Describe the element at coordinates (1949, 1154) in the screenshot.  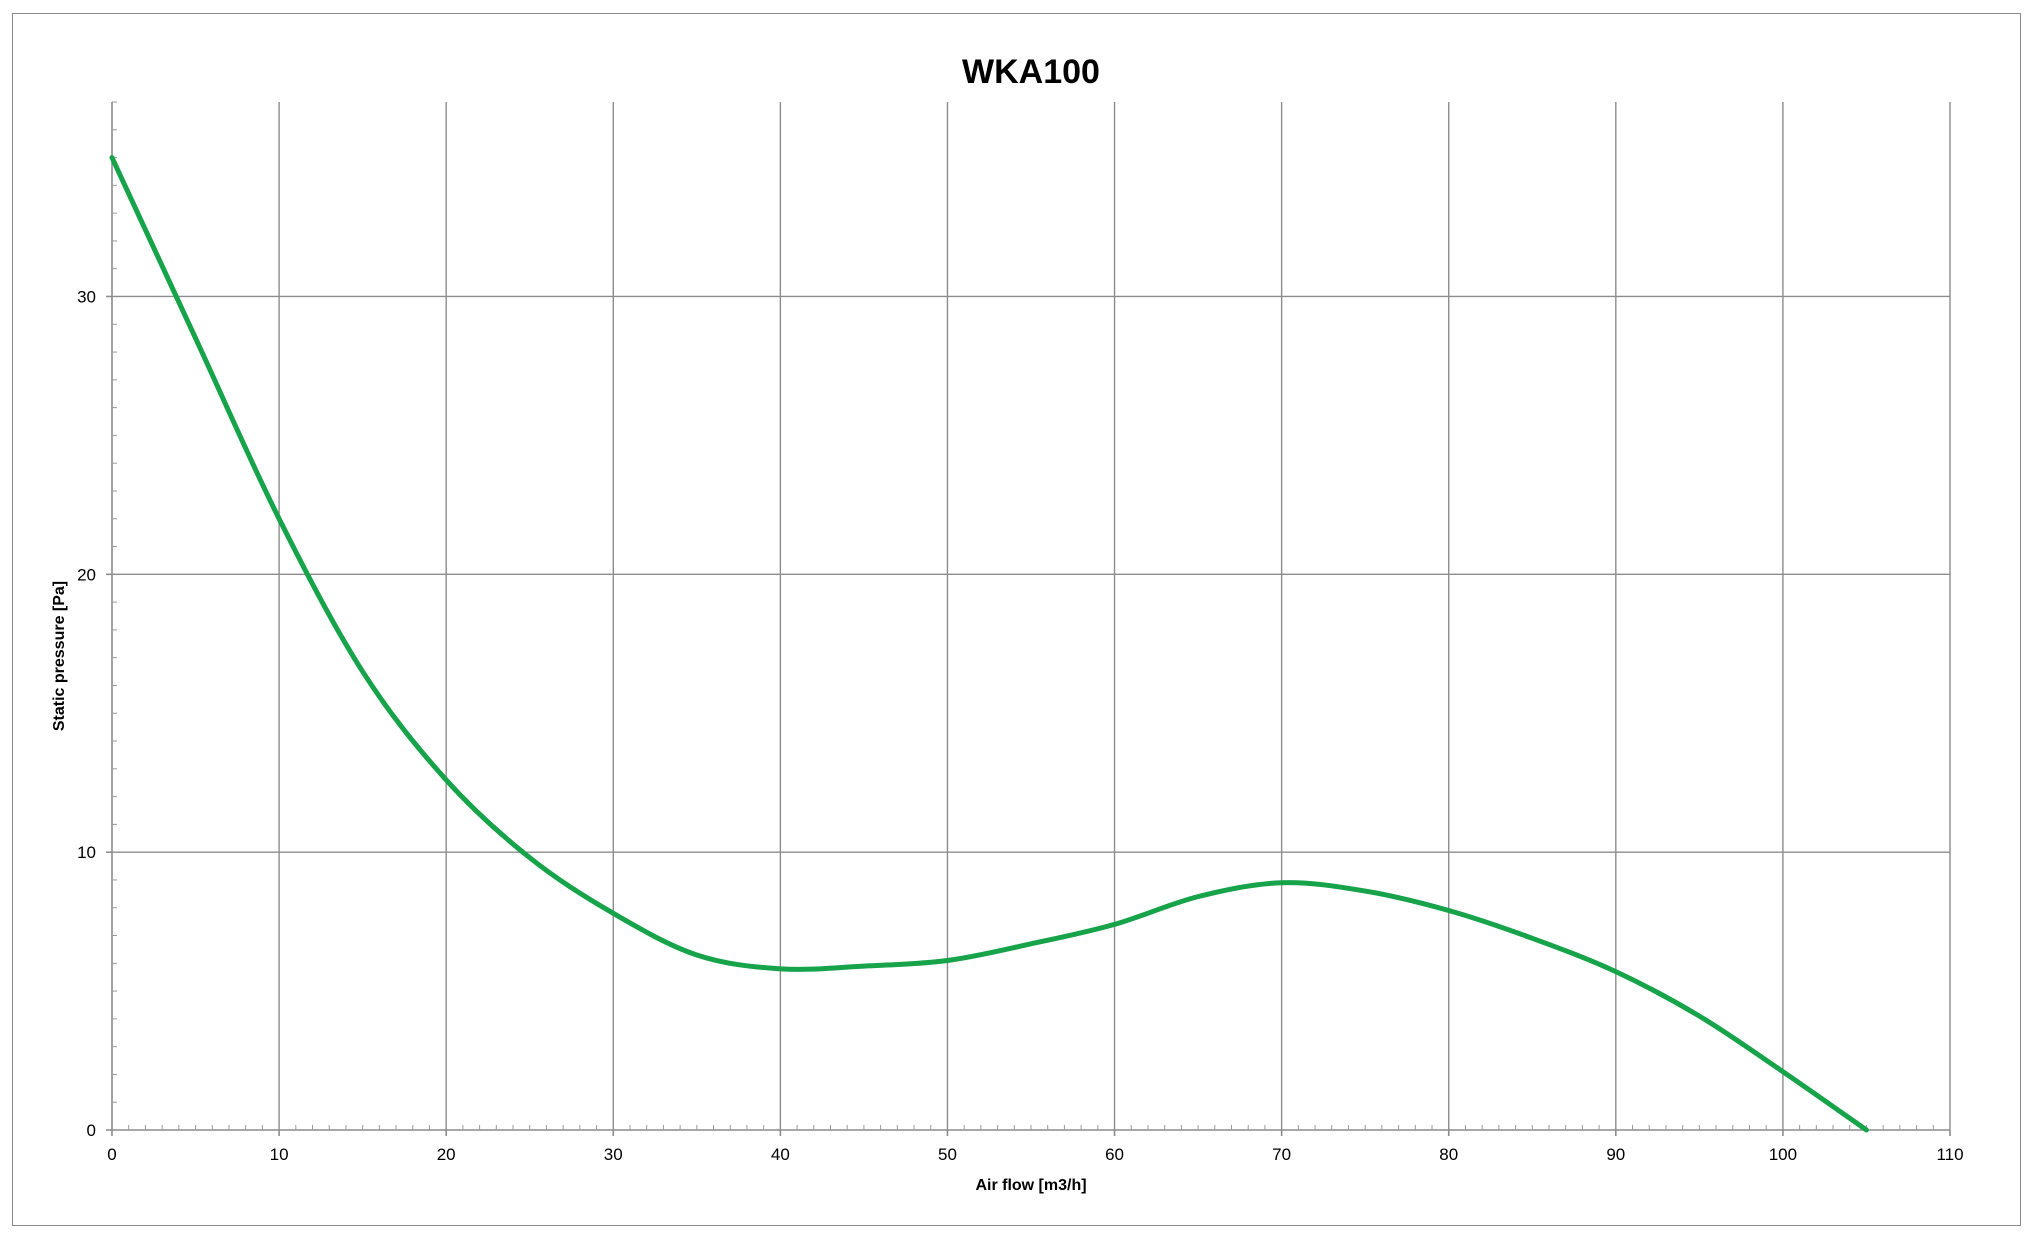
I see `x-tick-label: 110` at that location.